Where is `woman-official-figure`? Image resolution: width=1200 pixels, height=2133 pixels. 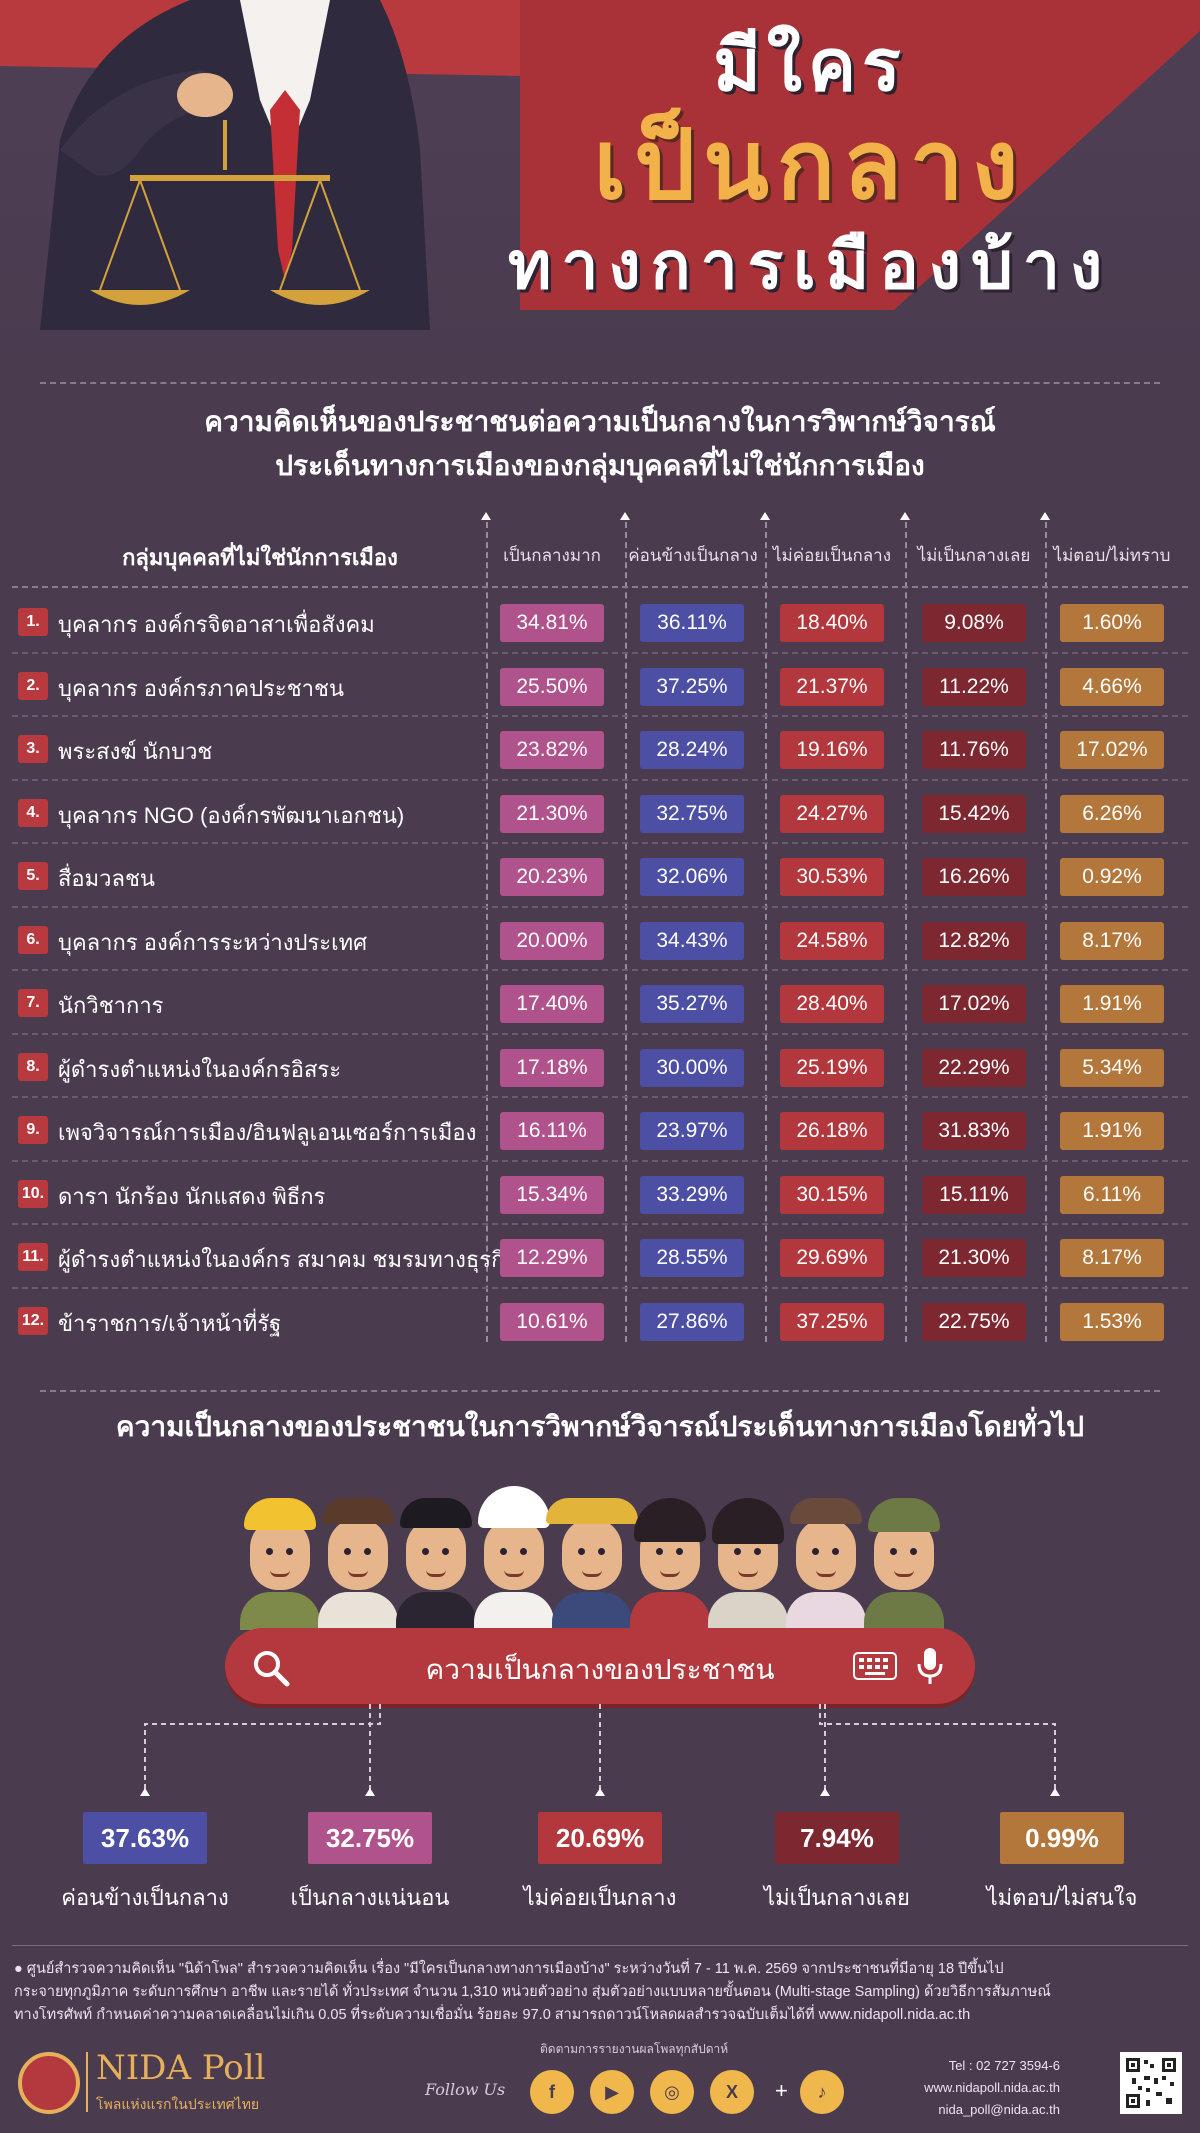 woman-official-figure is located at coordinates (748, 1560).